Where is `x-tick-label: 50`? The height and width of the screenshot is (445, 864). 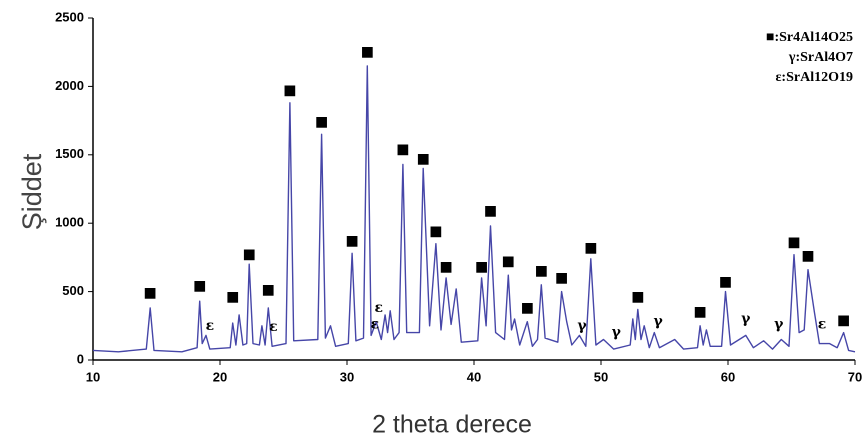
x-tick-label: 50 is located at coordinates (601, 376).